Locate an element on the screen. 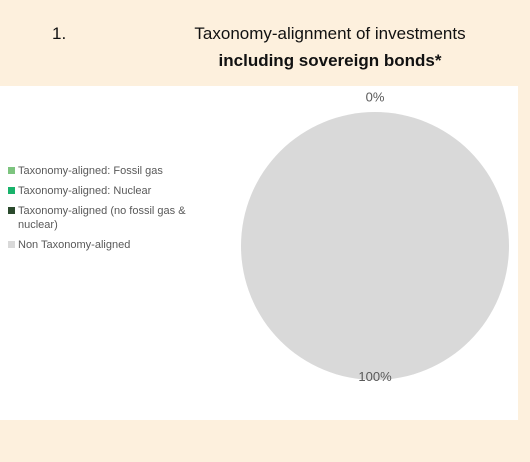 This screenshot has width=530, height=462. legend-item: Non Taxonomy-aligned is located at coordinates (108, 245).